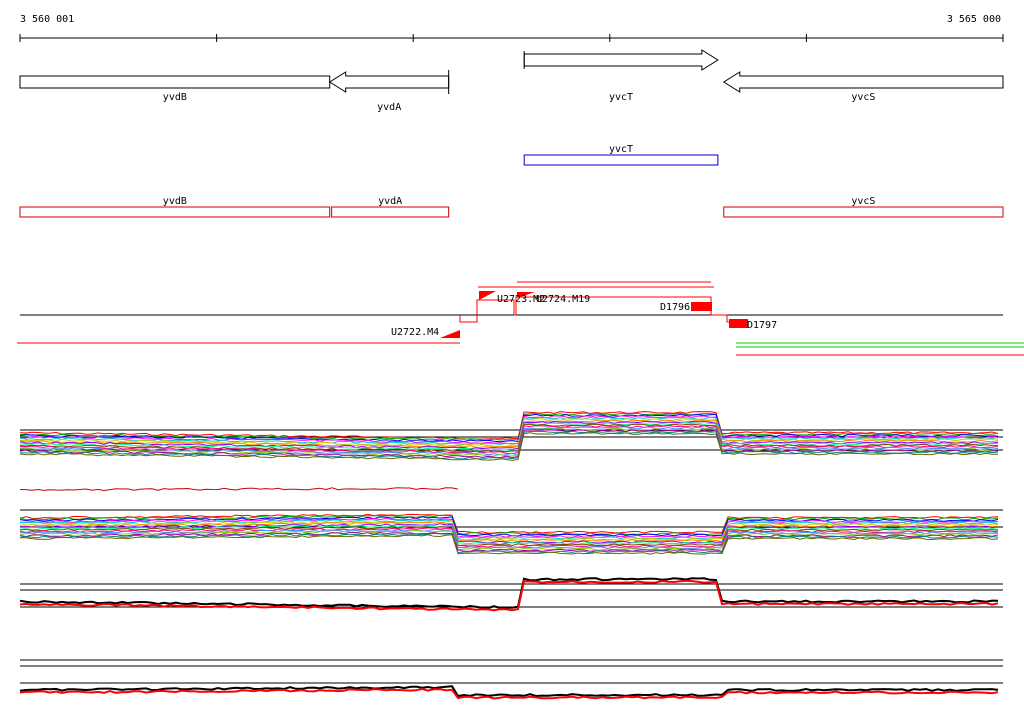 This screenshot has width=1024, height=718. Describe the element at coordinates (175, 212) in the screenshot. I see `annotation-box-yvdB` at that location.